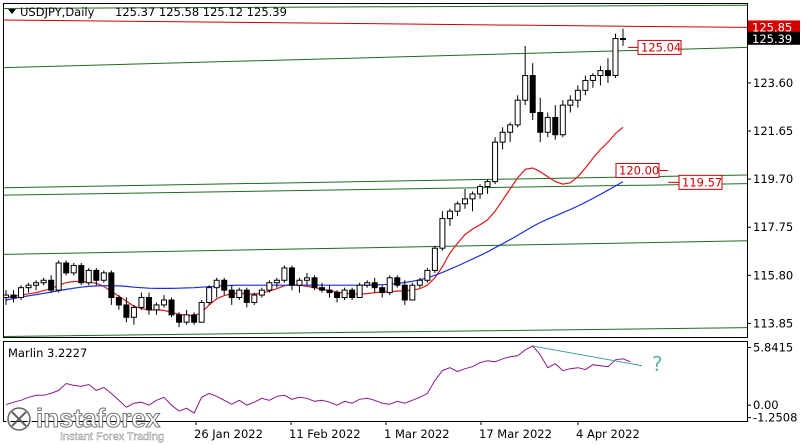 This screenshot has height=445, width=804. I want to click on dropdown-triangle-icon, so click(12, 11).